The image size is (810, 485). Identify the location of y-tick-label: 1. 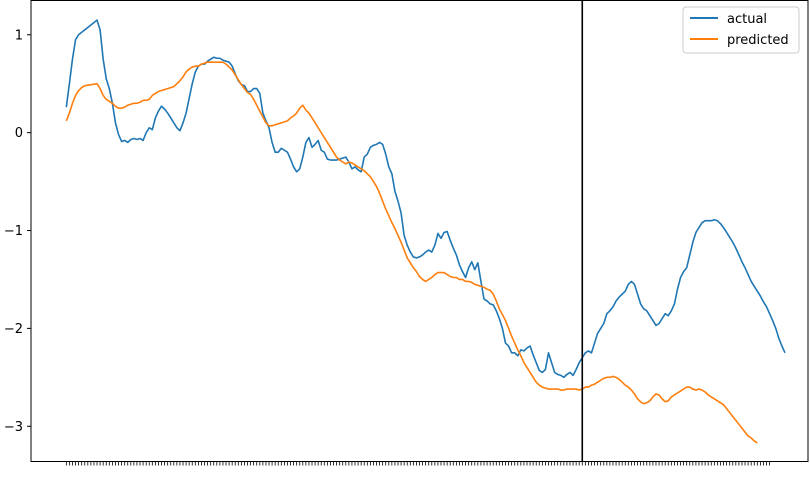
(19, 35).